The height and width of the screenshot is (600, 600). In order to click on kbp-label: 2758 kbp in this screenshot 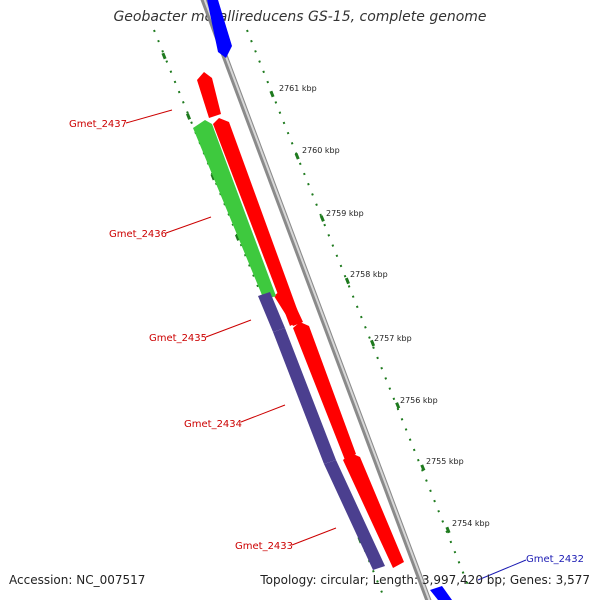, I will do `click(369, 274)`.